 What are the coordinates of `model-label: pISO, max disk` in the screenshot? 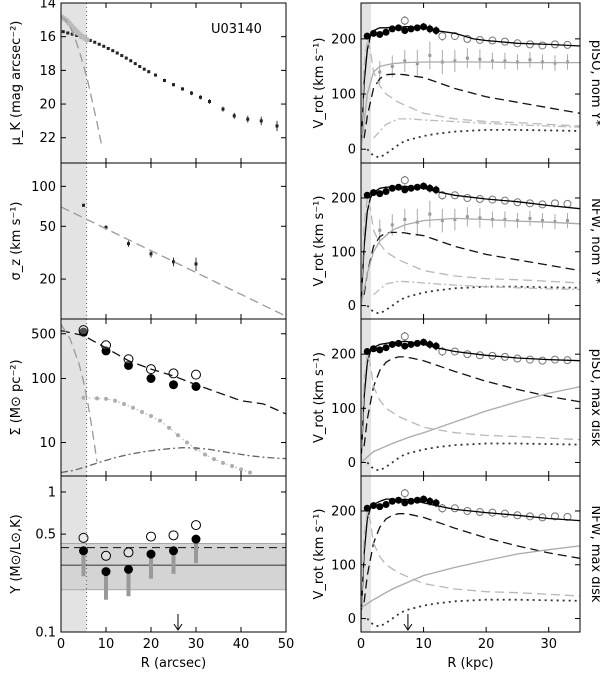 It's located at (594, 398).